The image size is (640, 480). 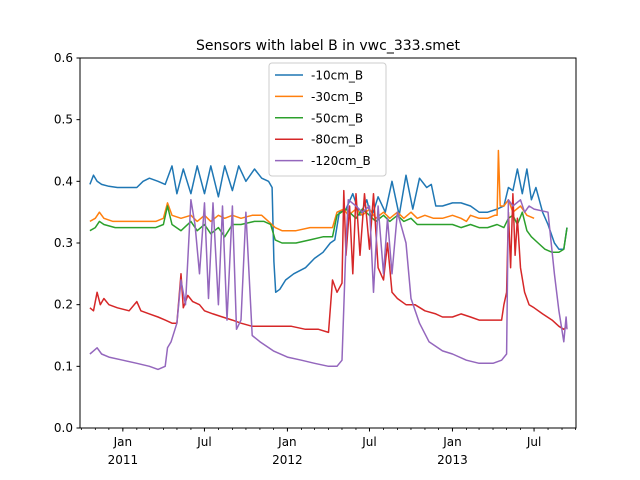 What do you see at coordinates (452, 460) in the screenshot?
I see `x-tick-year-label: 2013` at bounding box center [452, 460].